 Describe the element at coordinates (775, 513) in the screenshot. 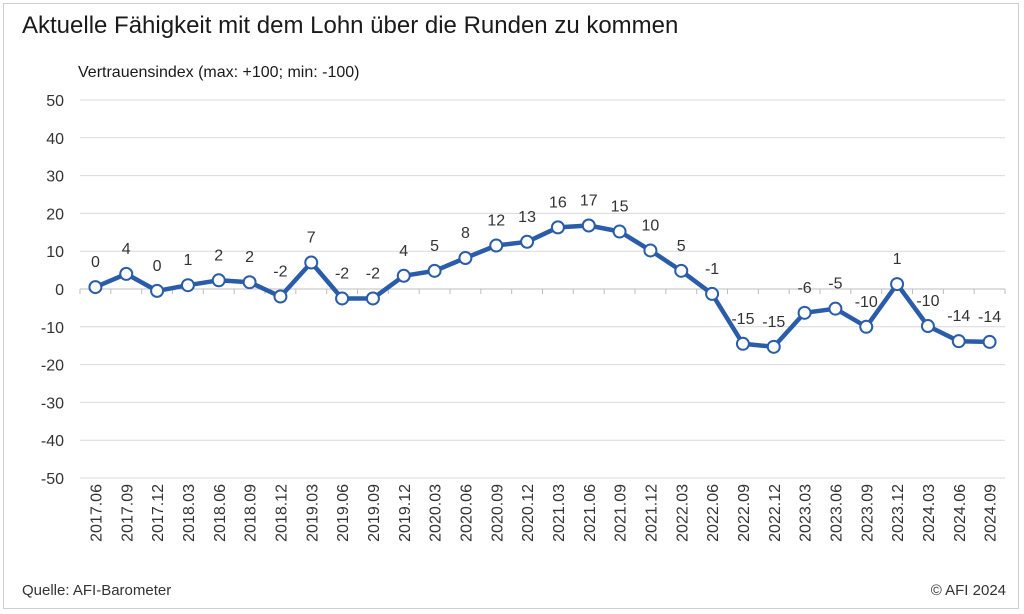

I see `x-tick-label: 2022.12` at that location.